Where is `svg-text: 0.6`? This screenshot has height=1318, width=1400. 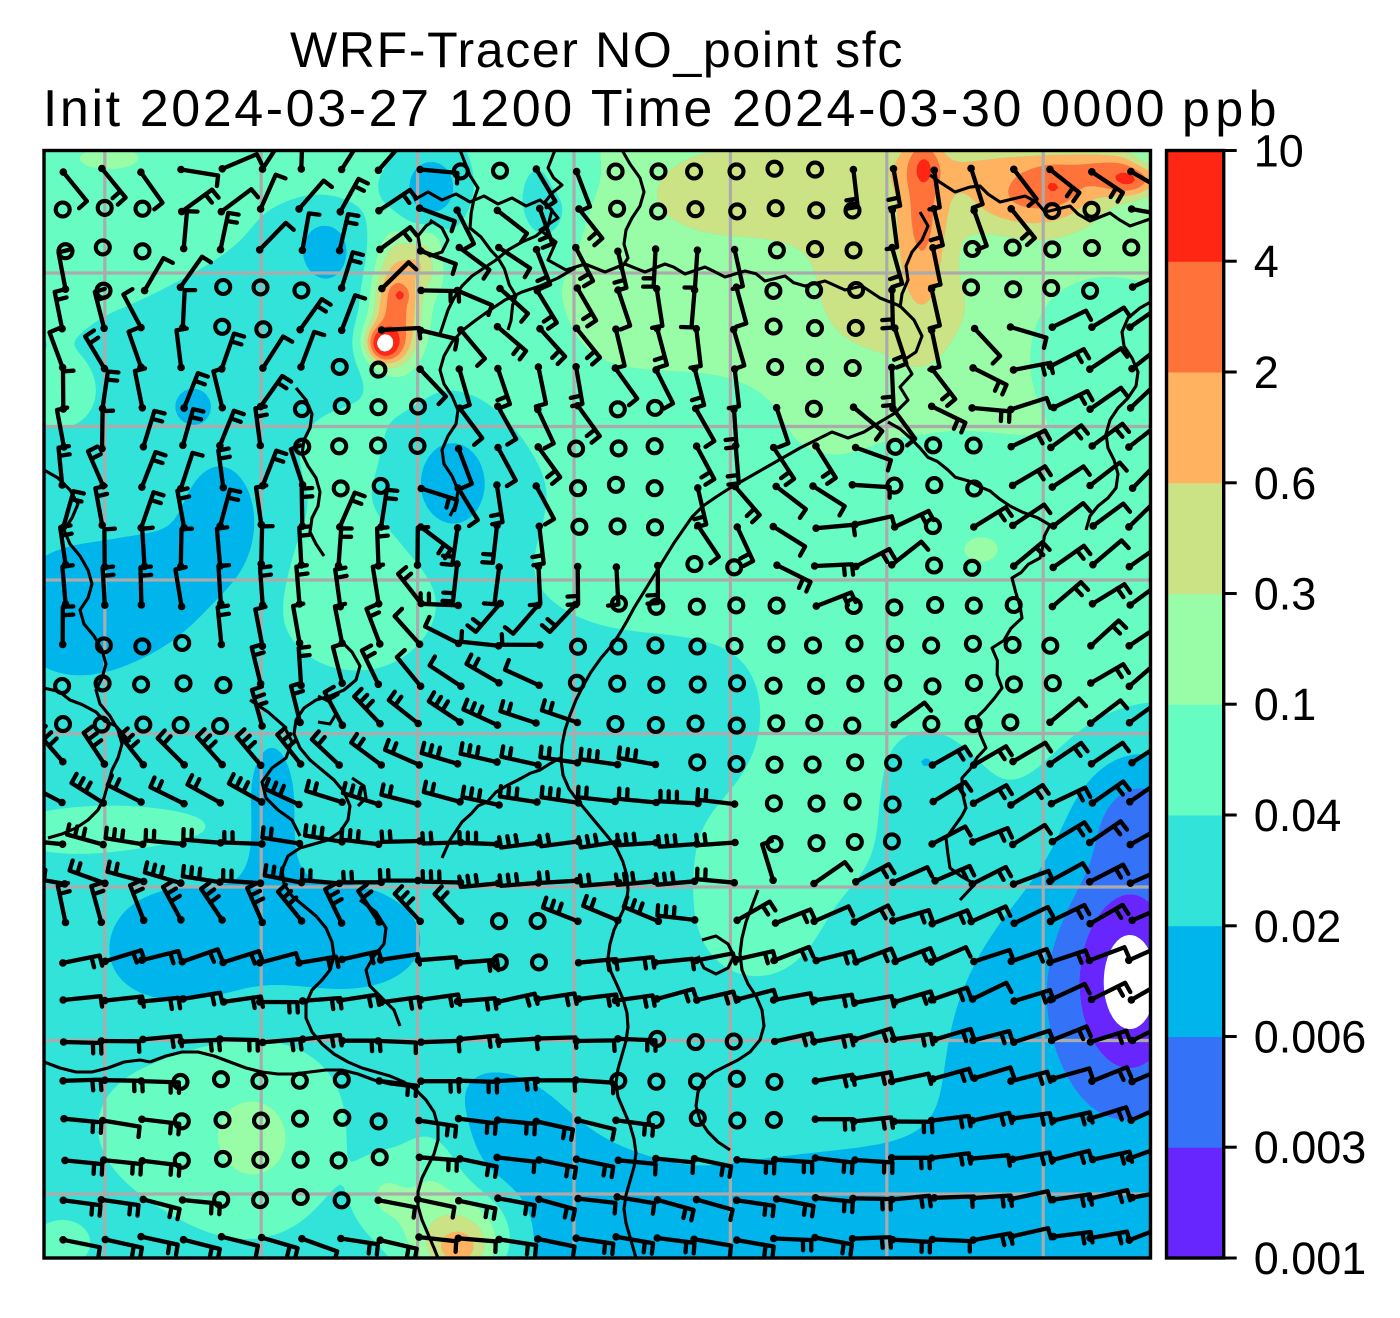
svg-text: 0.6 is located at coordinates (1285, 483).